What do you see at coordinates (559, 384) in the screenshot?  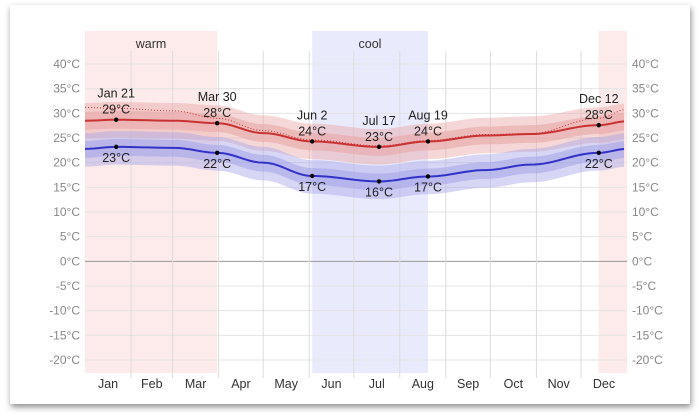 I see `x-tick-label: Nov` at bounding box center [559, 384].